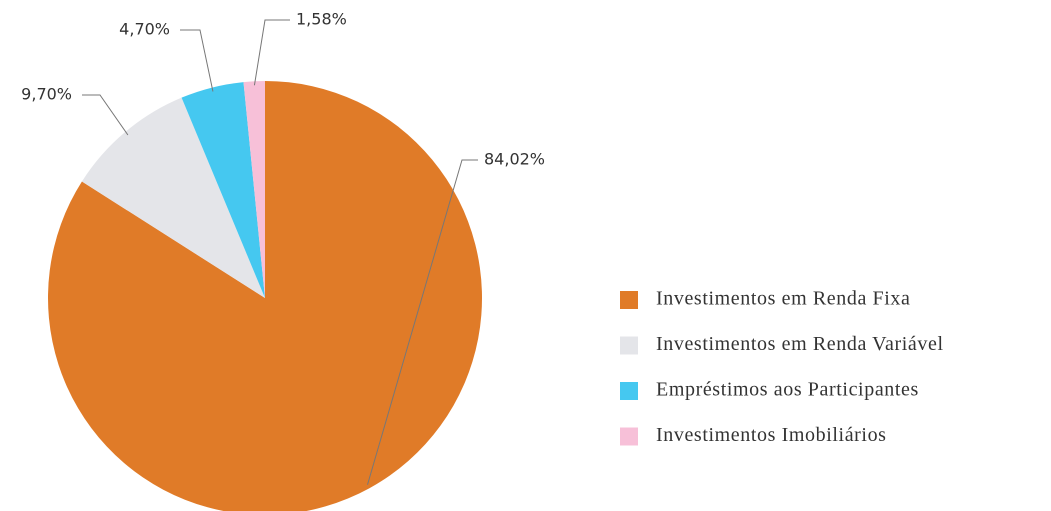 This screenshot has height=511, width=1051. What do you see at coordinates (771, 435) in the screenshot?
I see `legend-label: Investimentos Imobiliários` at bounding box center [771, 435].